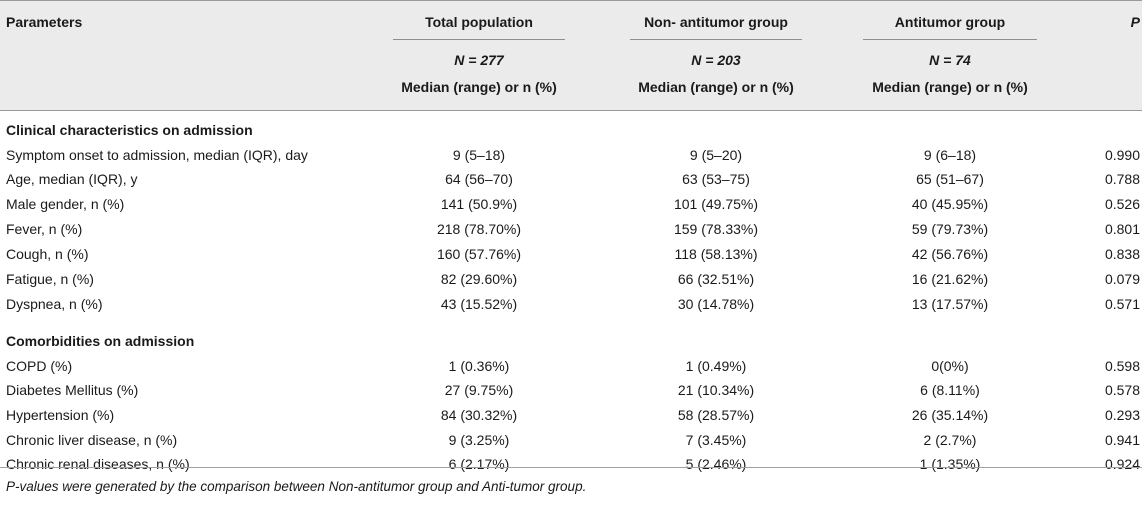  I want to click on non-antitumor-stat-label: Median (range) or n (%), so click(716, 87).